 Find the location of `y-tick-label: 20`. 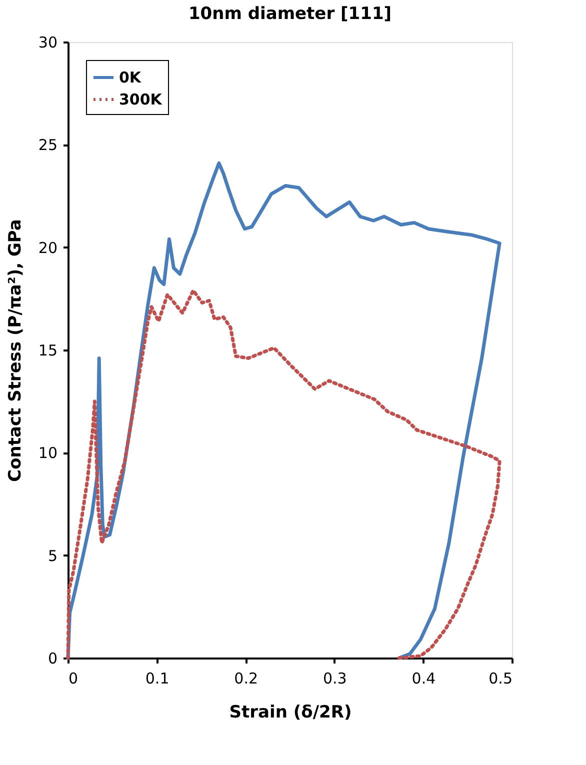

y-tick-label: 20 is located at coordinates (48, 247).